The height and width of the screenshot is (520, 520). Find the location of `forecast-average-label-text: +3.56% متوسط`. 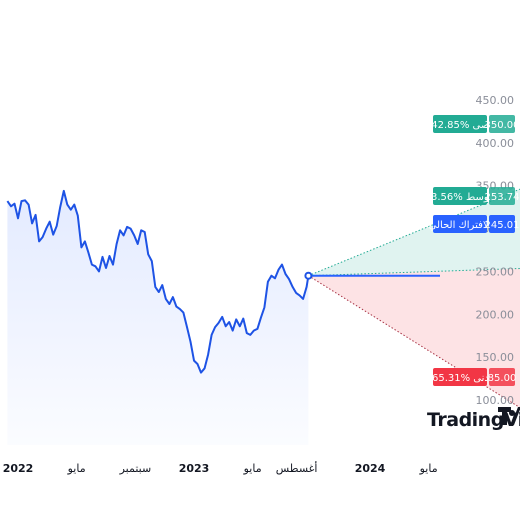

forecast-average-label-text: +3.56% متوسط is located at coordinates (460, 197).